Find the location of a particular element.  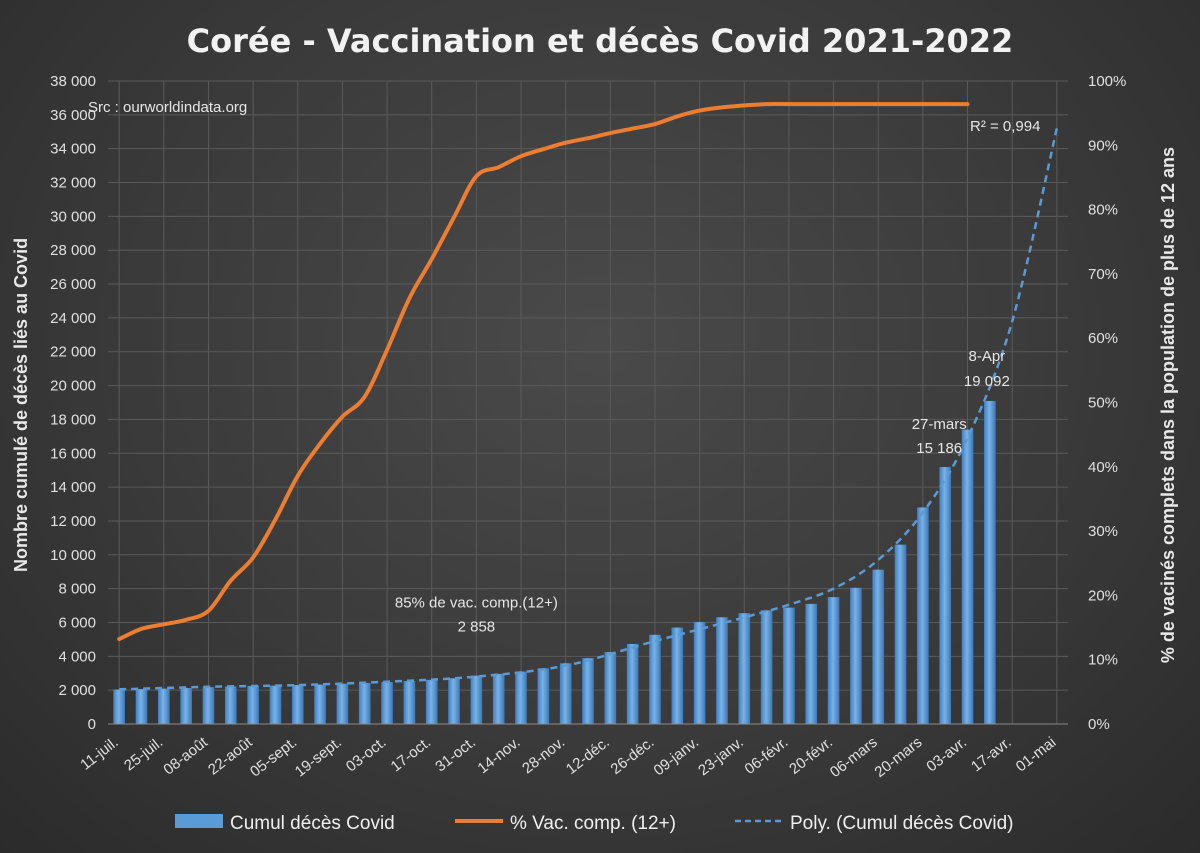

x-tick-label: 31-oct. is located at coordinates (455, 755).